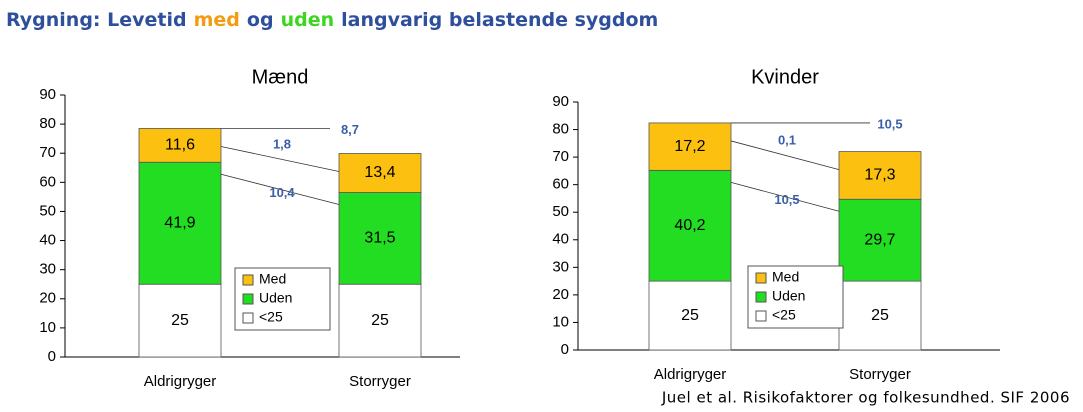 The width and height of the screenshot is (1083, 412). Describe the element at coordinates (217, 20) in the screenshot. I see `title-part: med` at that location.